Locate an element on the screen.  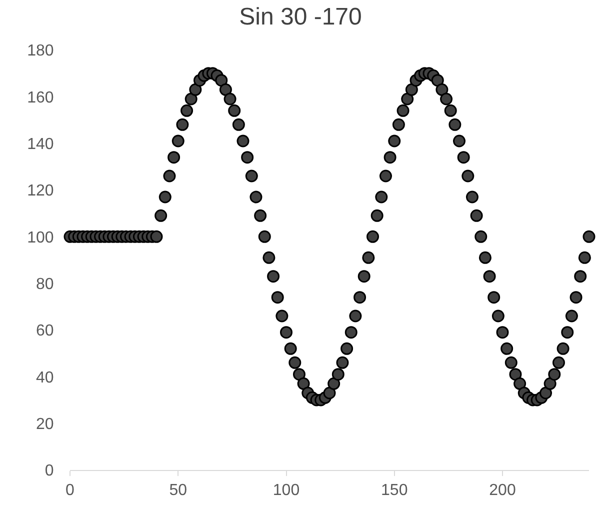
x-tick-label: 150 is located at coordinates (394, 491).